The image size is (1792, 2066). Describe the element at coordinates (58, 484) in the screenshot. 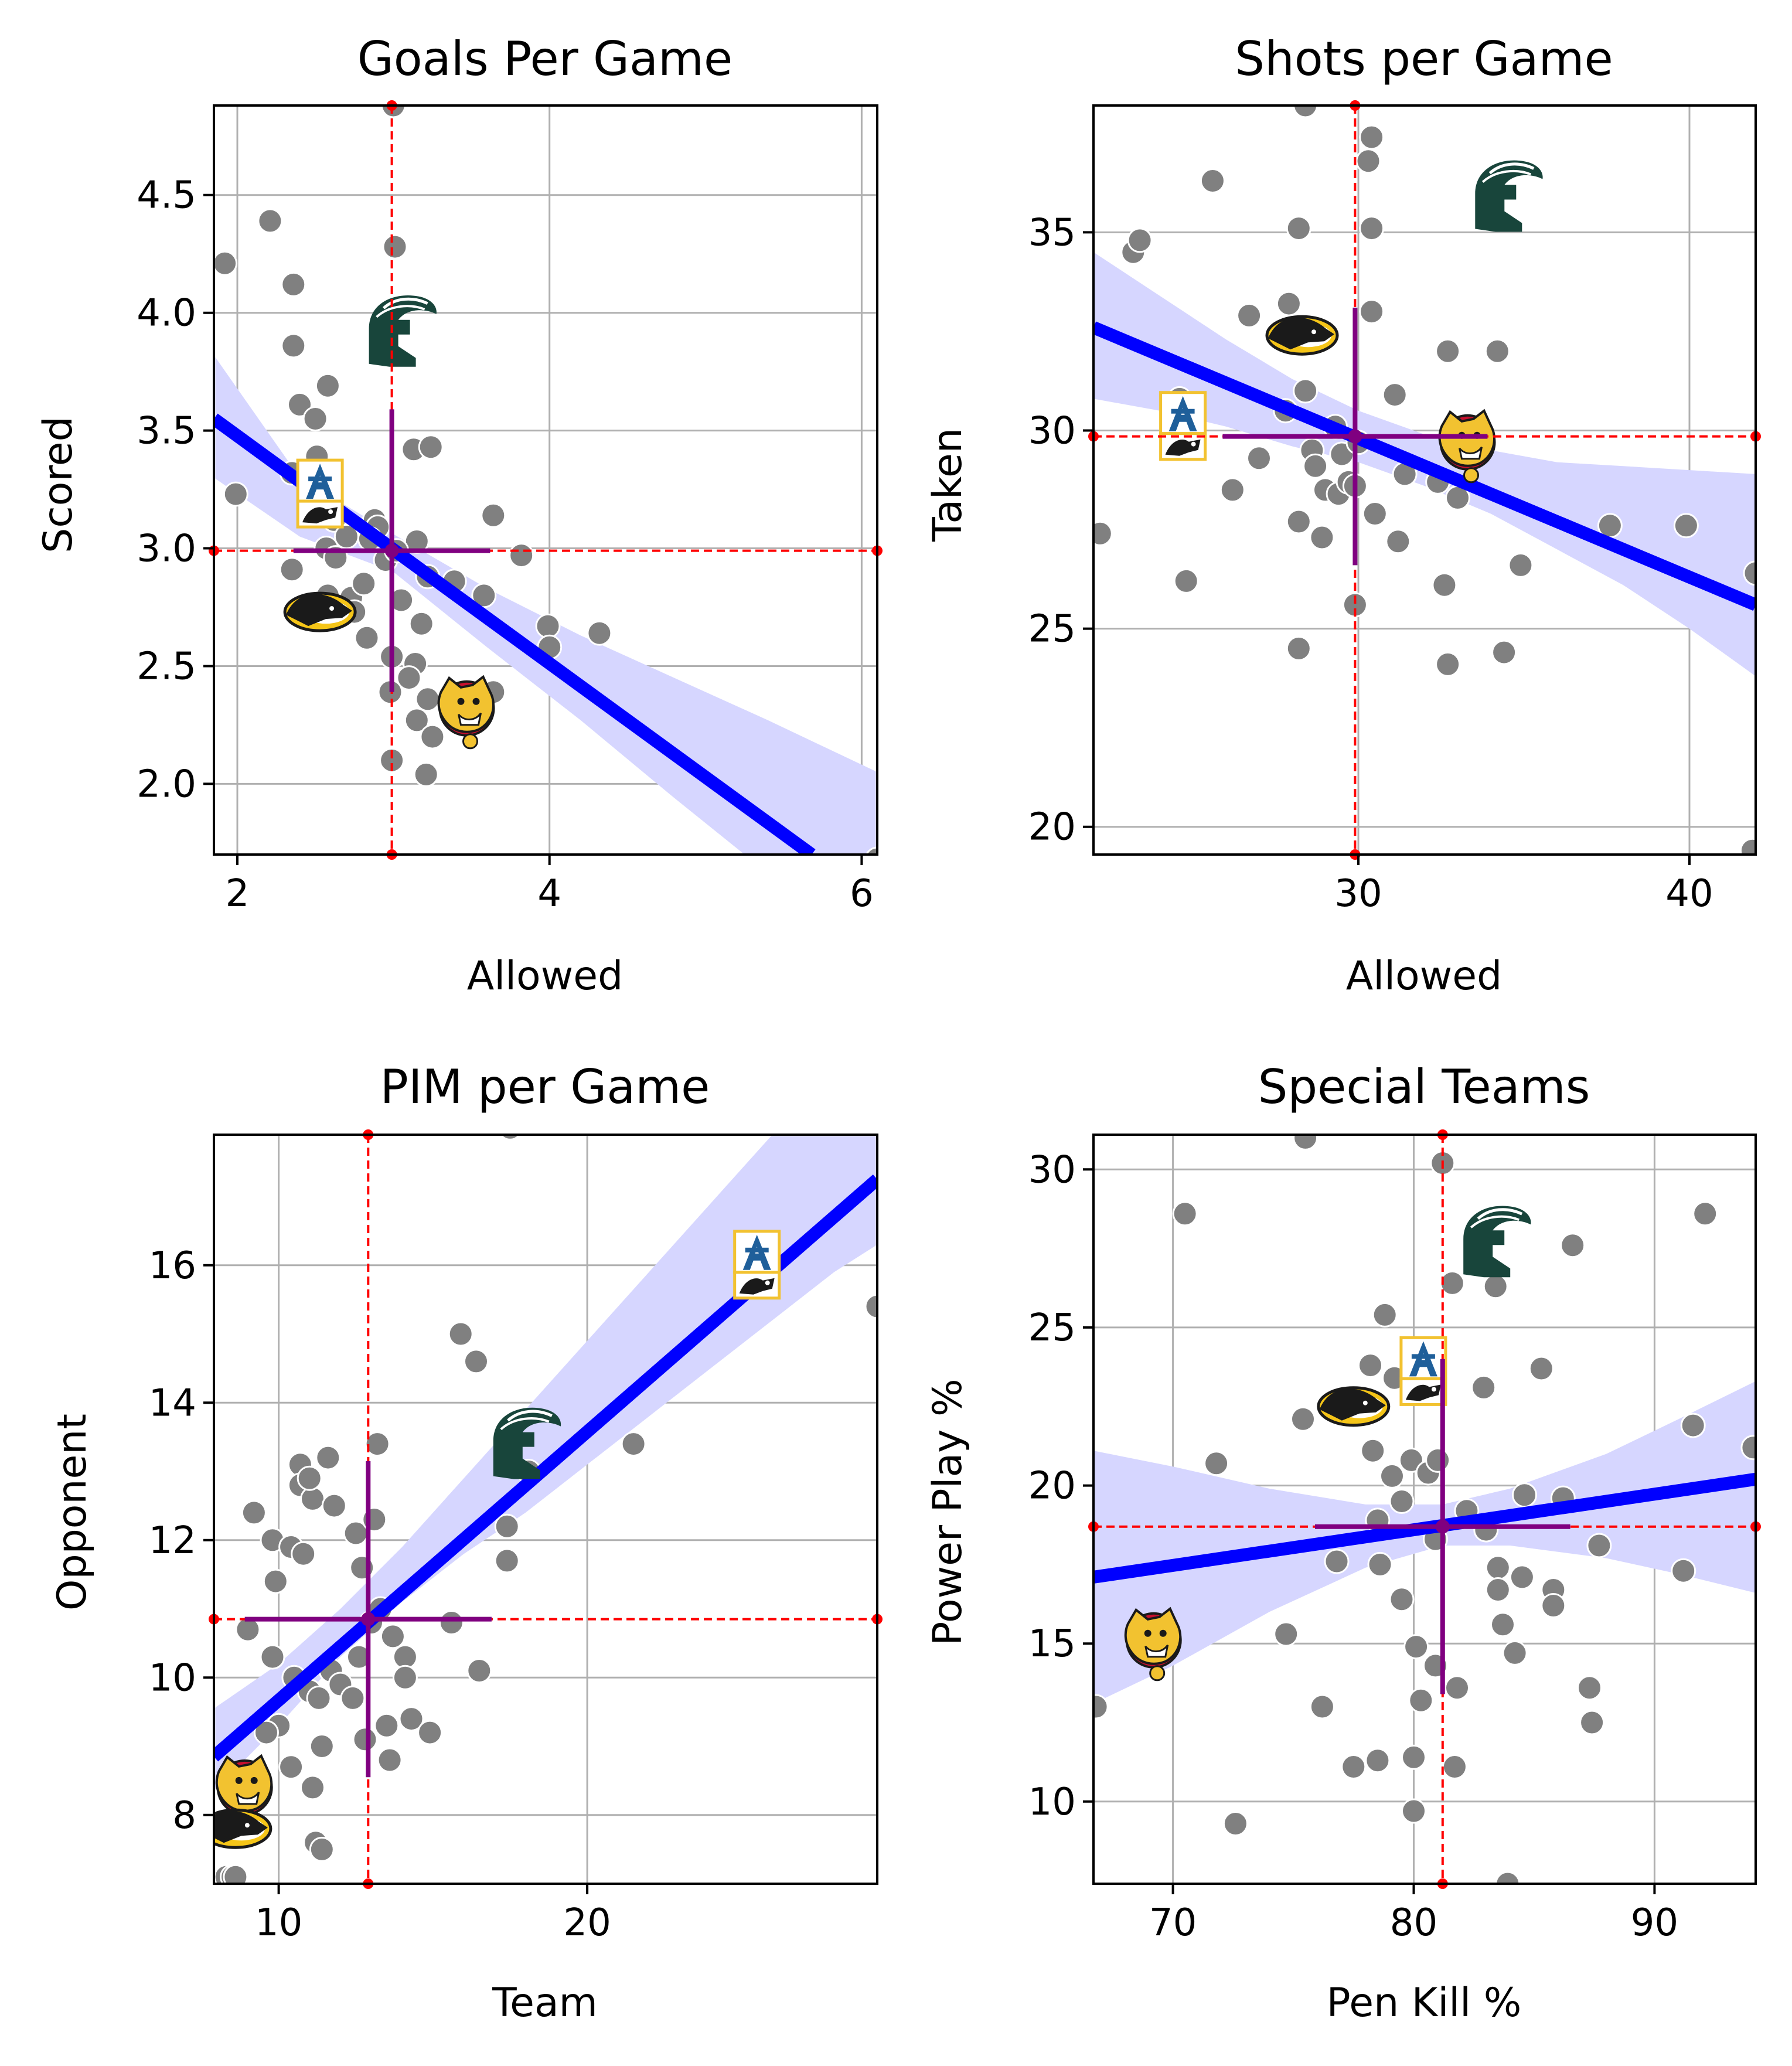

I see `y-axis-label: Scored` at that location.